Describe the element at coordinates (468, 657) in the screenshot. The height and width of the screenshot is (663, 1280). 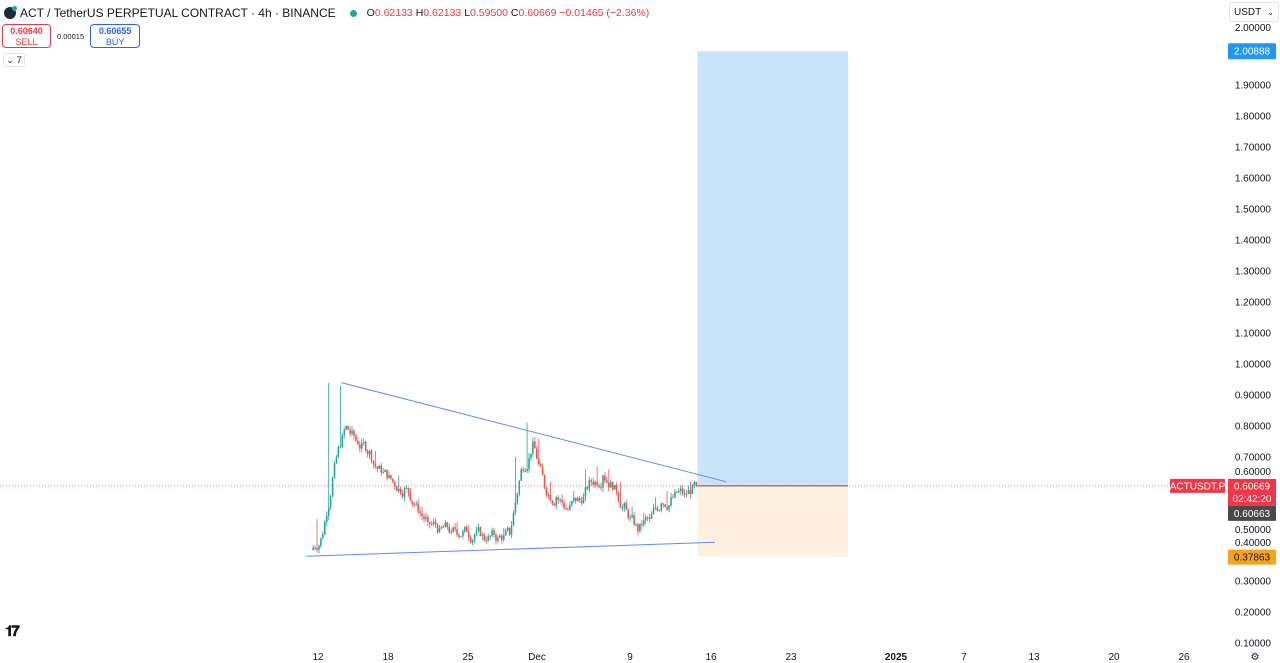
I see `time-axis-label: 25` at that location.